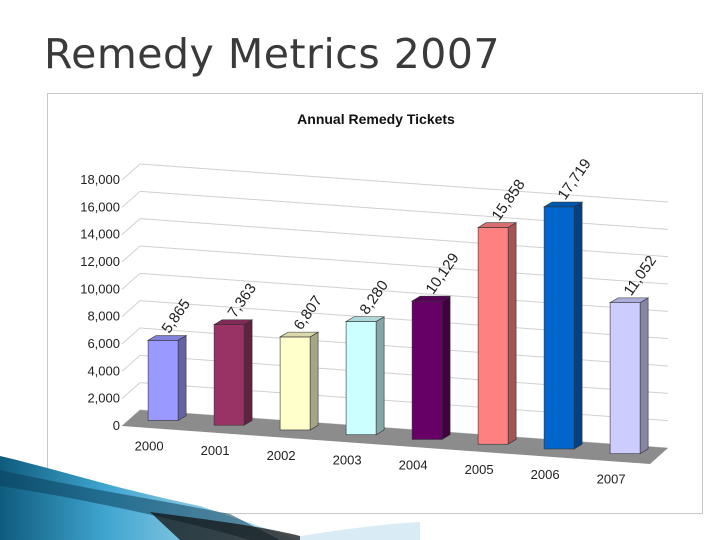 This screenshot has width=720, height=540. I want to click on data-label: 10,129, so click(442, 273).